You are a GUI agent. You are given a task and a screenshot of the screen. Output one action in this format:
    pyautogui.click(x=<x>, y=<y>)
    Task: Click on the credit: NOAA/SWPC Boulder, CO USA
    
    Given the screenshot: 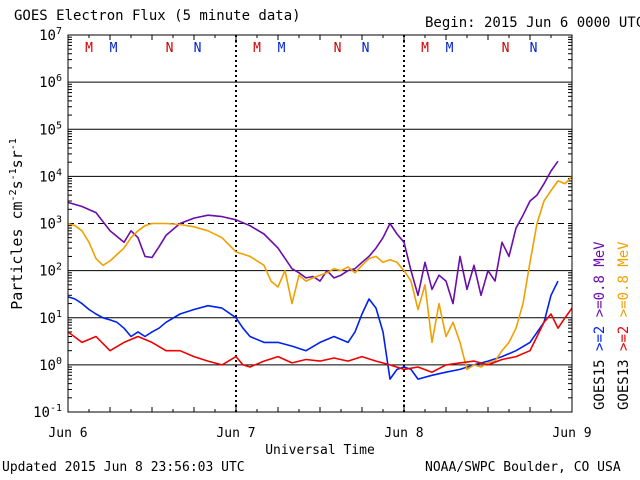 What is the action you would take?
    pyautogui.click(x=523, y=467)
    